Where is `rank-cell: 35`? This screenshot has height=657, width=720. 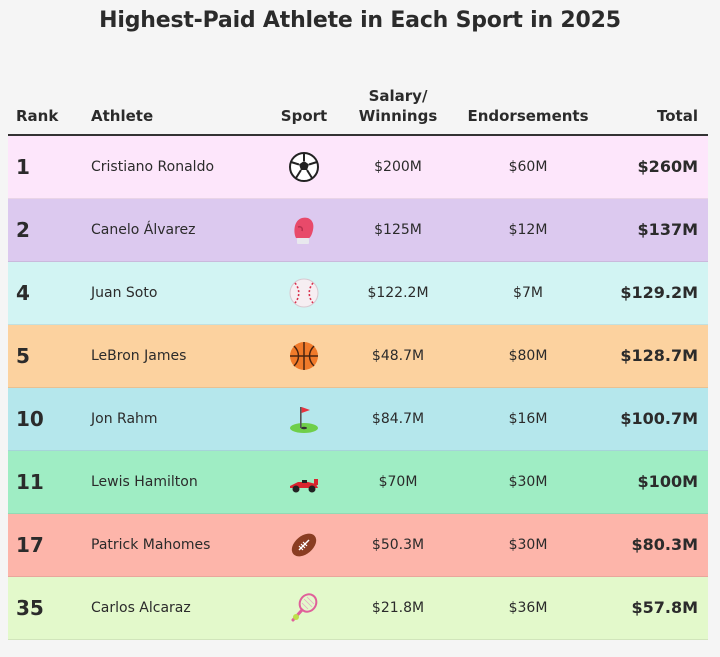
rank-cell: 35 is located at coordinates (30, 608).